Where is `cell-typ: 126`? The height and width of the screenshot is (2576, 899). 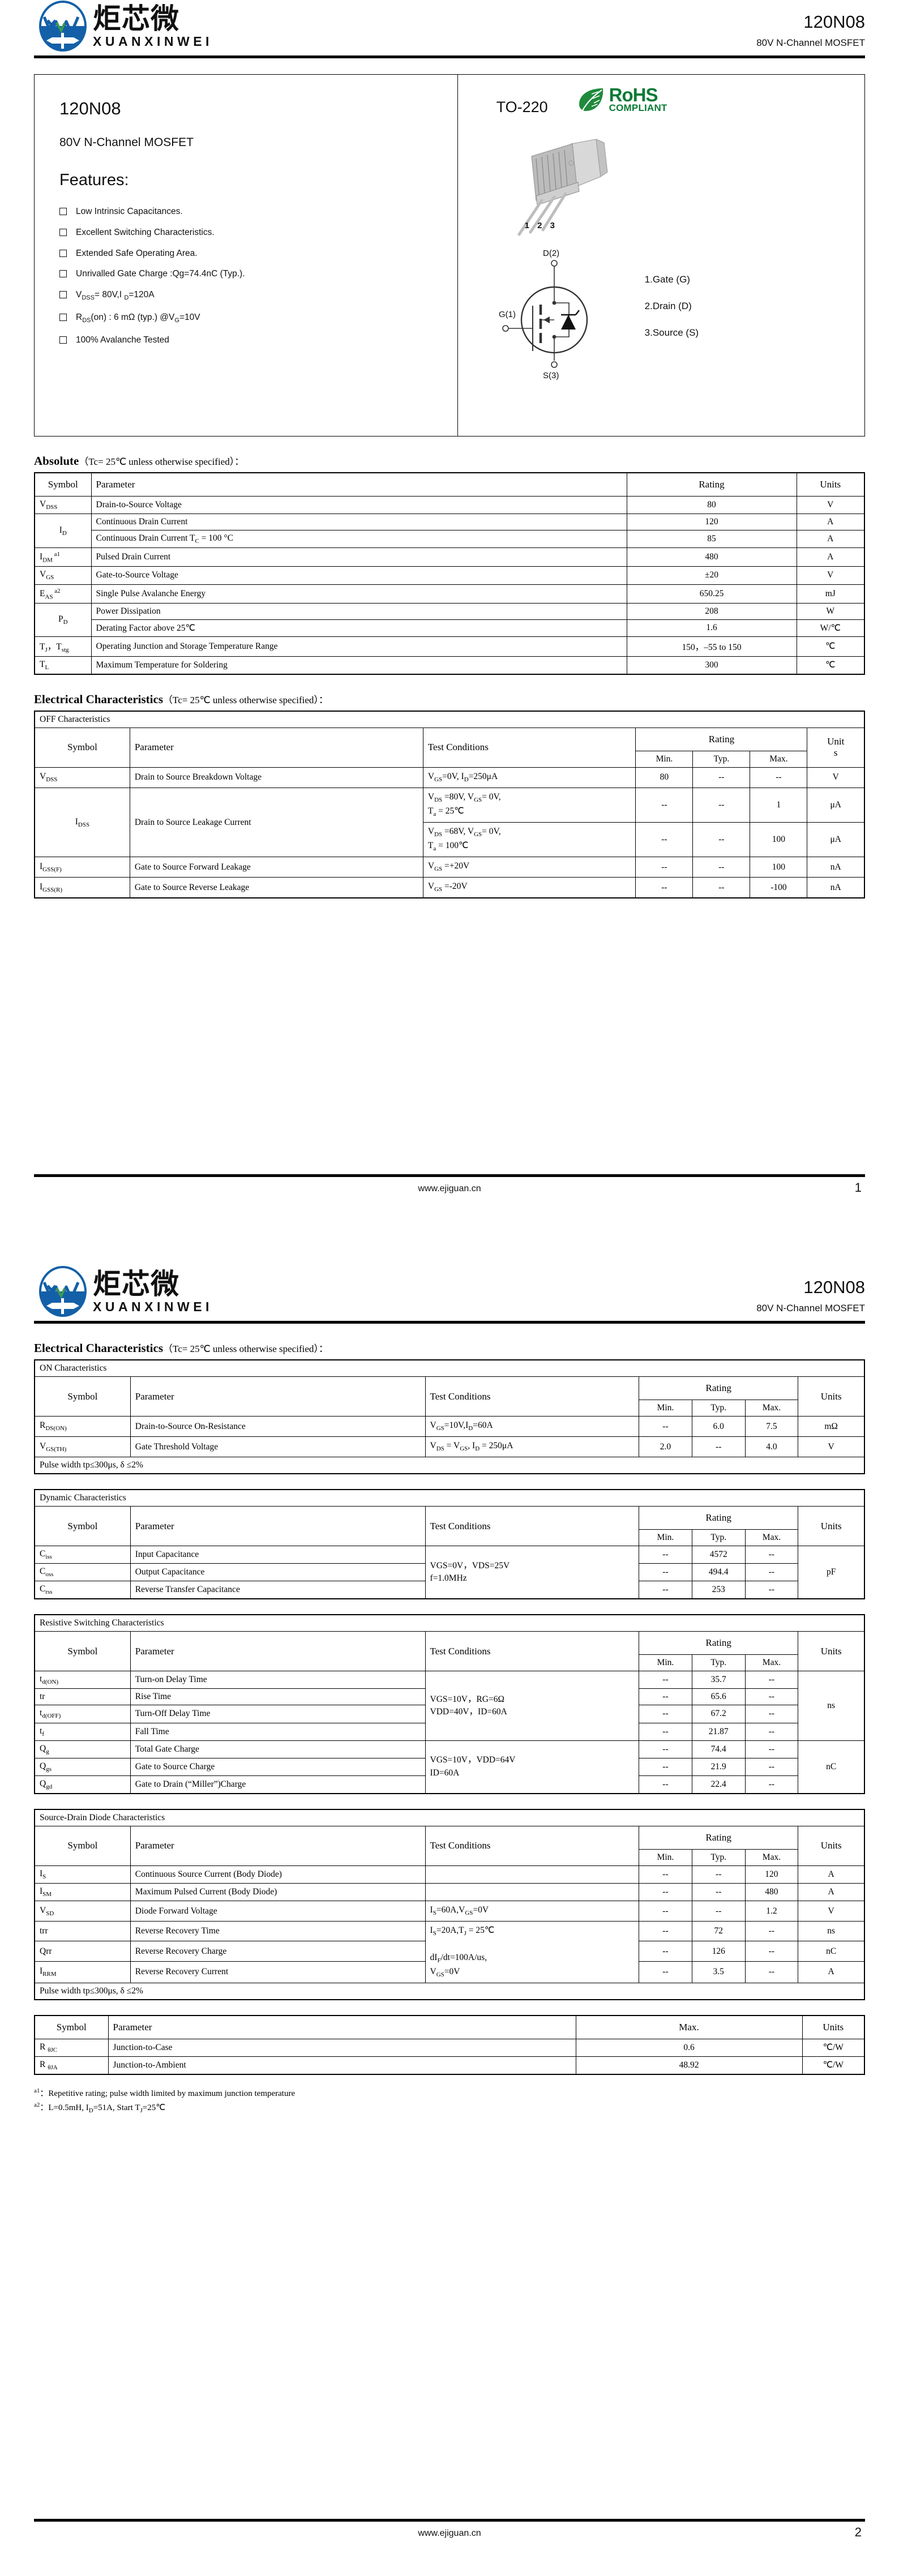
cell-typ: 126 is located at coordinates (718, 1951).